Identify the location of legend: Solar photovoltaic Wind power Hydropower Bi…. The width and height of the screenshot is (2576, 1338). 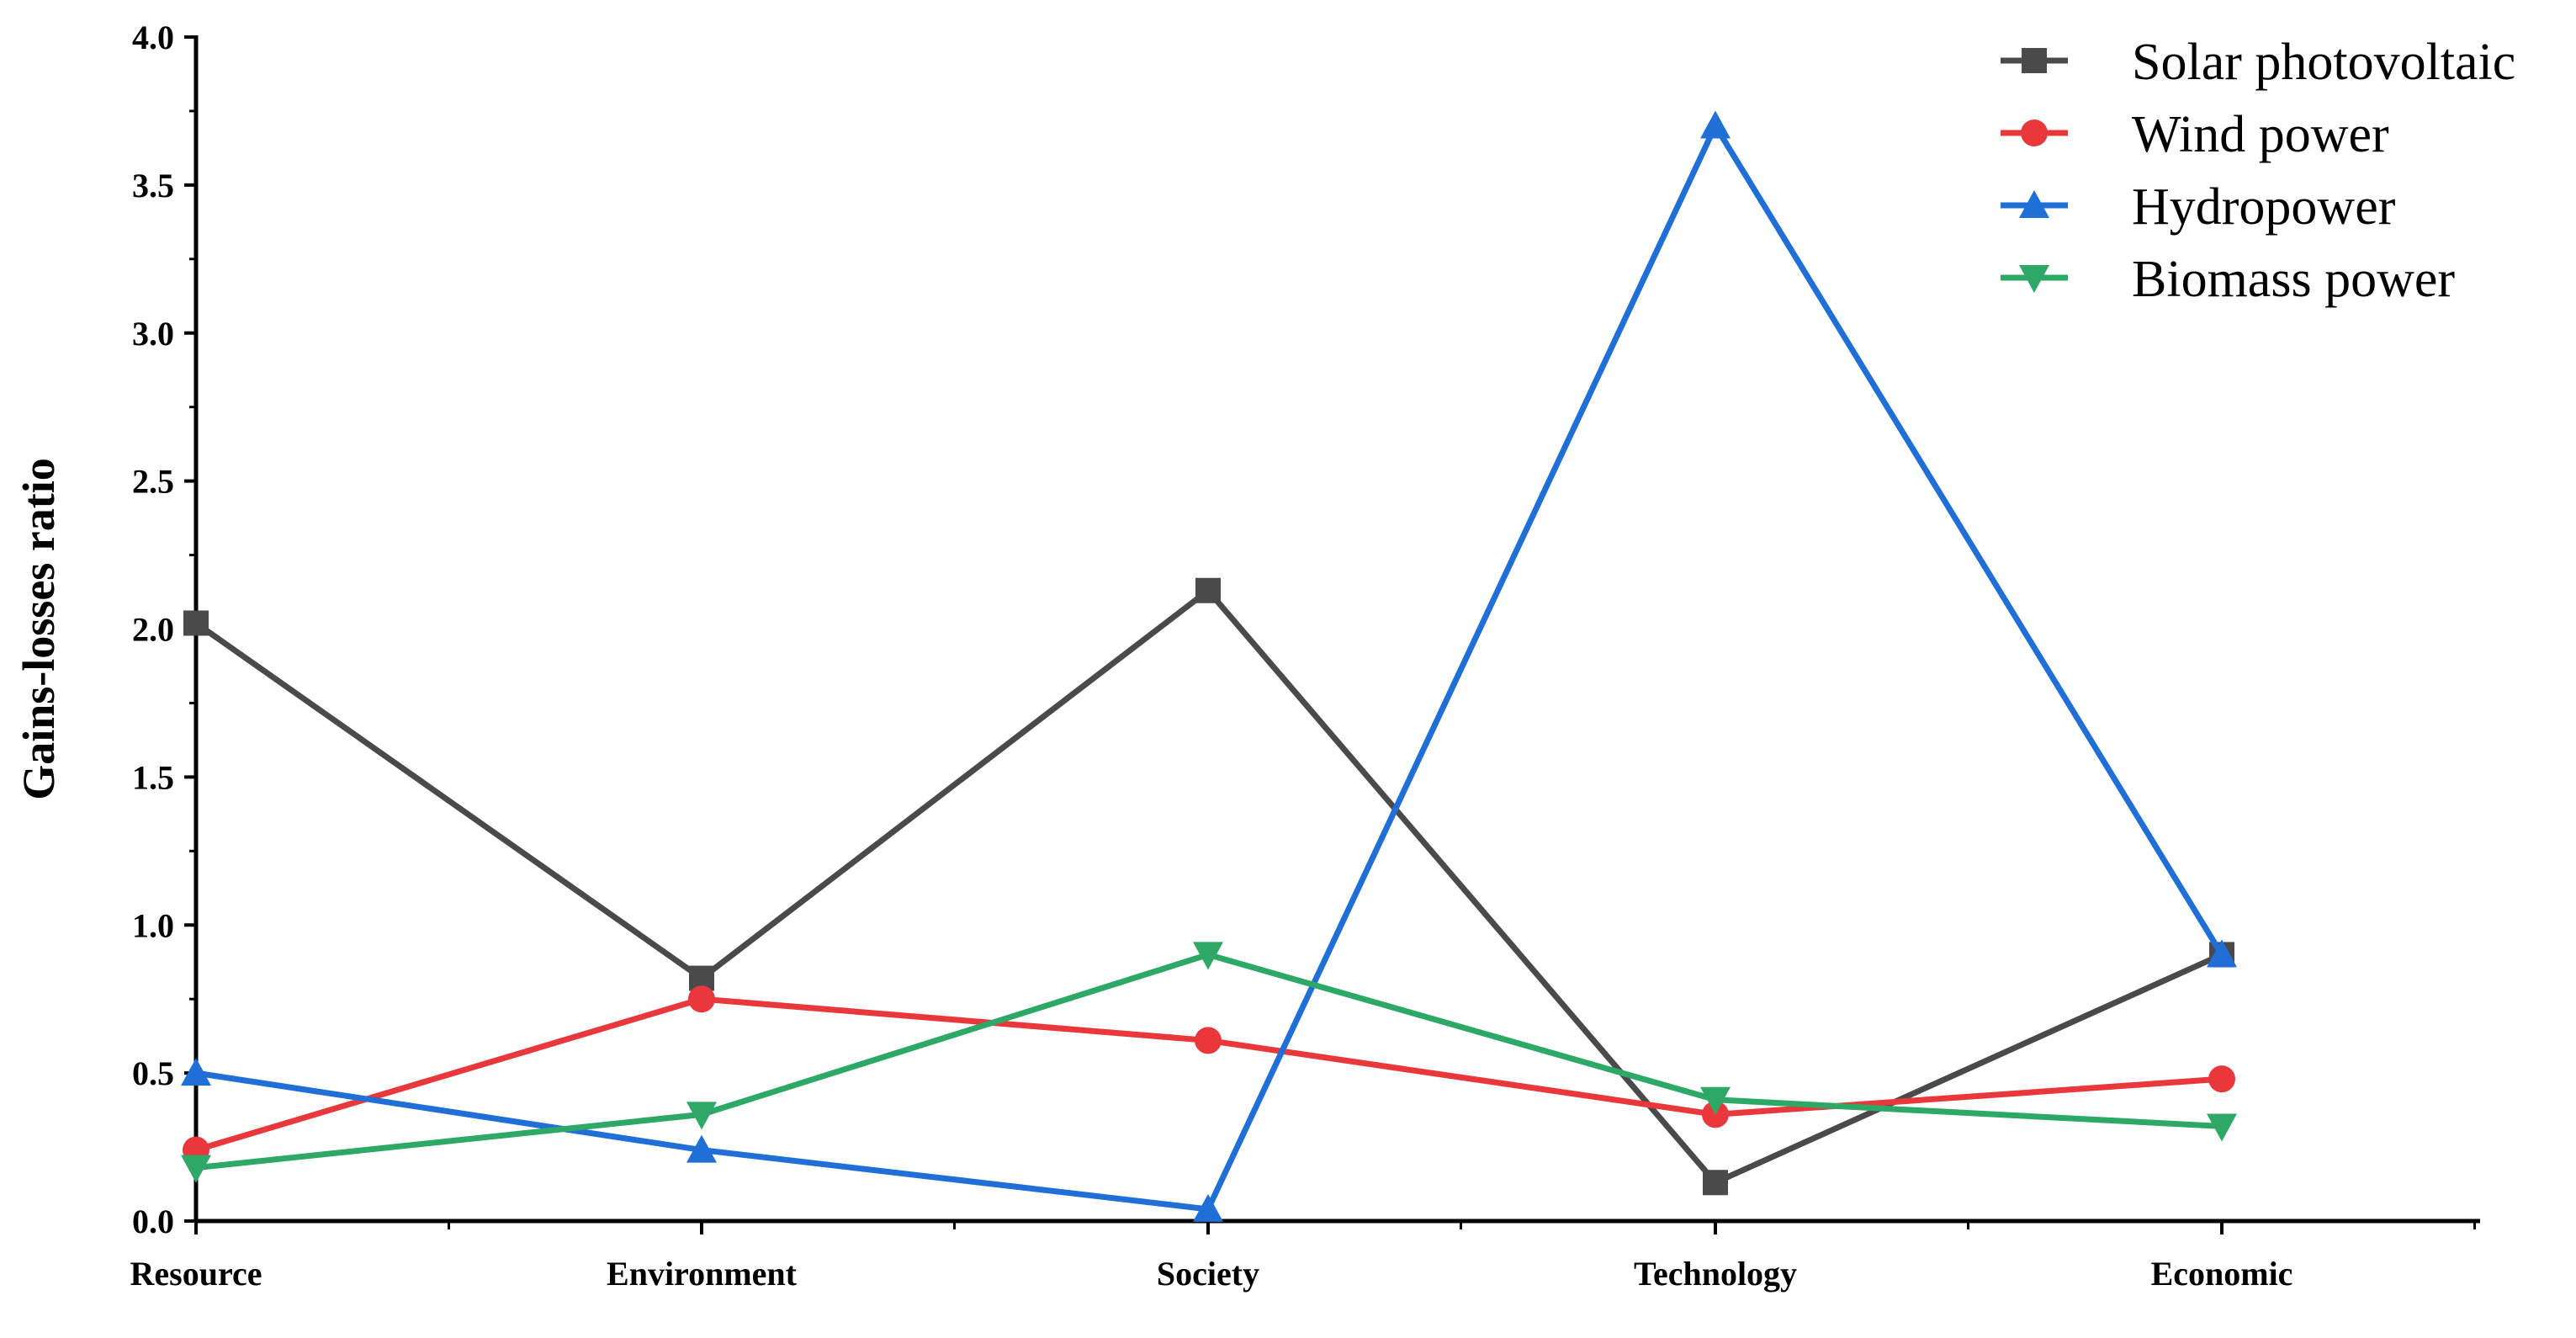
(2258, 171).